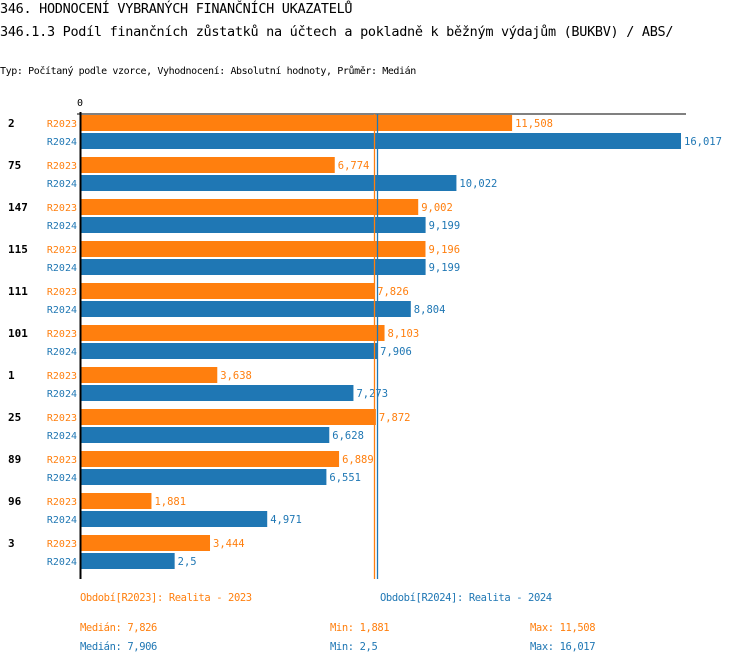 The image size is (750, 666). Describe the element at coordinates (396, 352) in the screenshot. I see `data-label: 7,906` at that location.